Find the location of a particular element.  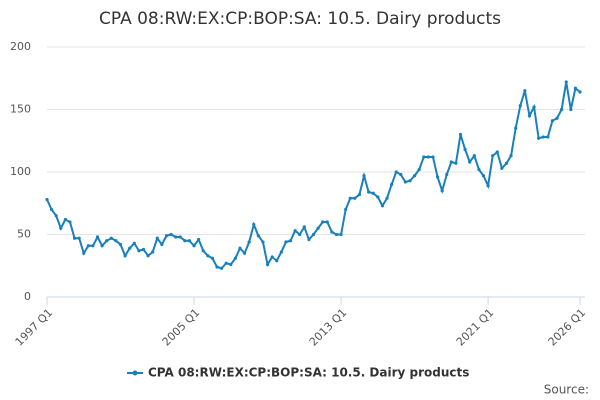

legend-marker is located at coordinates (135, 373).